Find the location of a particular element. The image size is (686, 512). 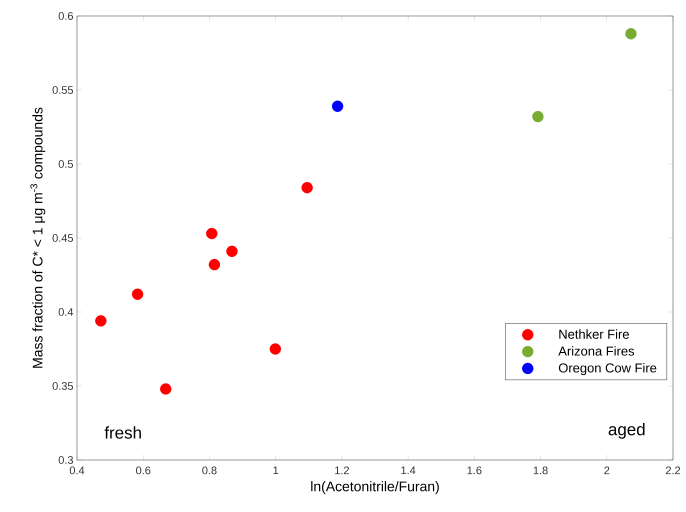

y-tick-label: 0.3 is located at coordinates (65, 460).